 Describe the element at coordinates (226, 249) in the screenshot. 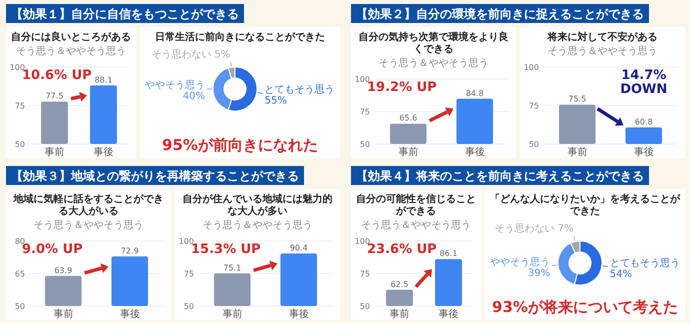

I see `annotation: 15.3% UP` at that location.